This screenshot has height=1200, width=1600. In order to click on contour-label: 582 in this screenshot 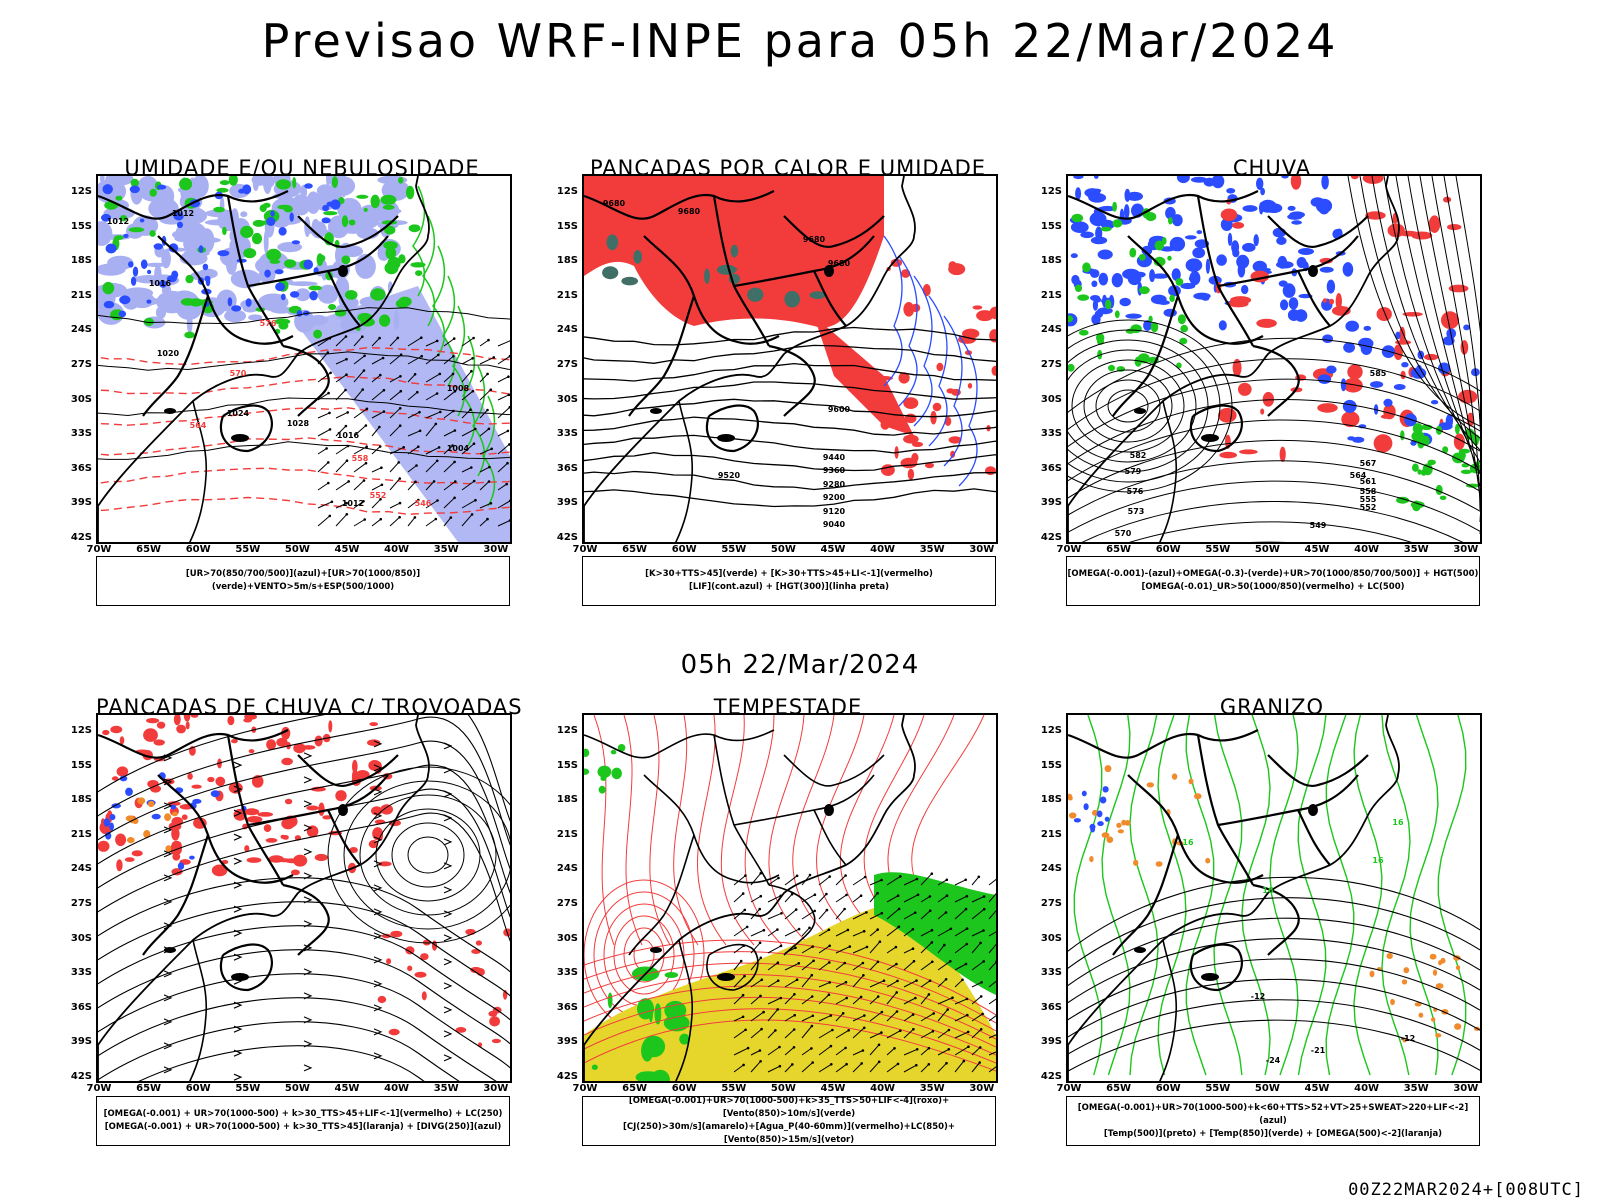, I will do `click(1138, 455)`.